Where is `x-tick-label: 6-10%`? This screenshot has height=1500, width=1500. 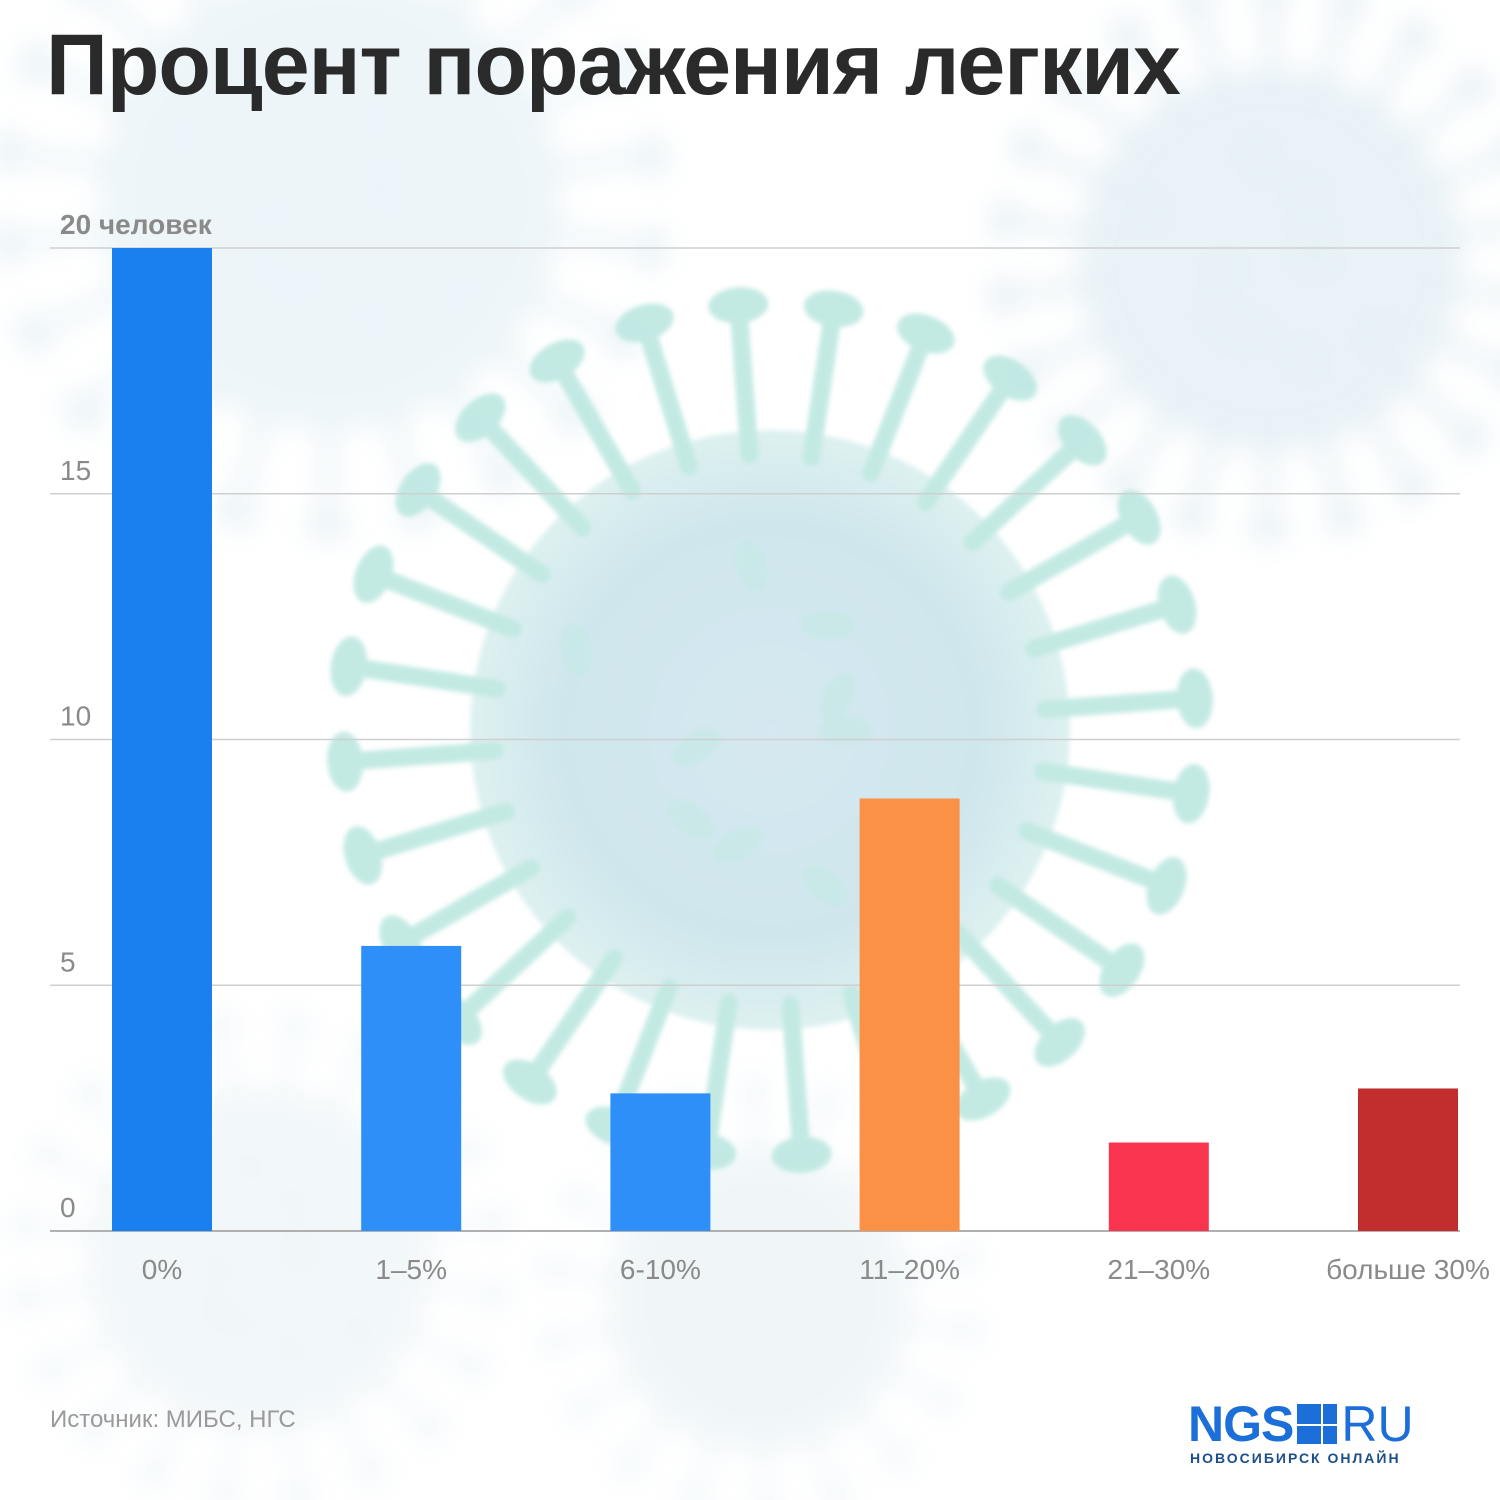
x-tick-label: 6-10% is located at coordinates (660, 1269).